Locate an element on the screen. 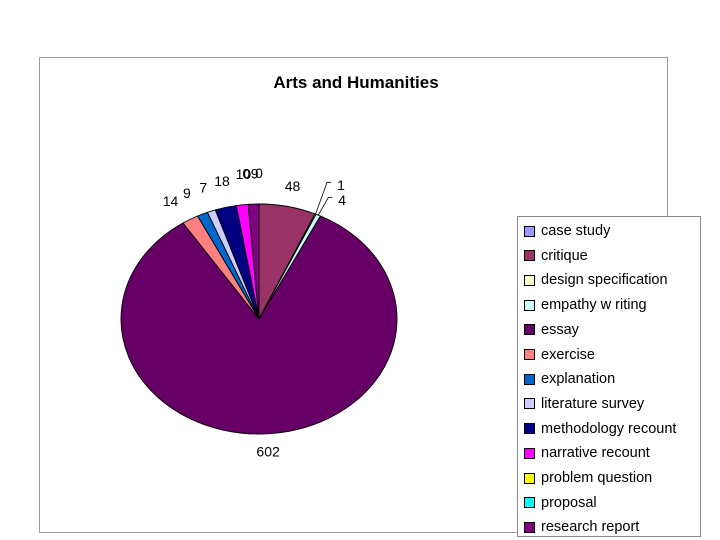 Image resolution: width=720 pixels, height=540 pixels. data-label-case-study: 0 is located at coordinates (259, 173).